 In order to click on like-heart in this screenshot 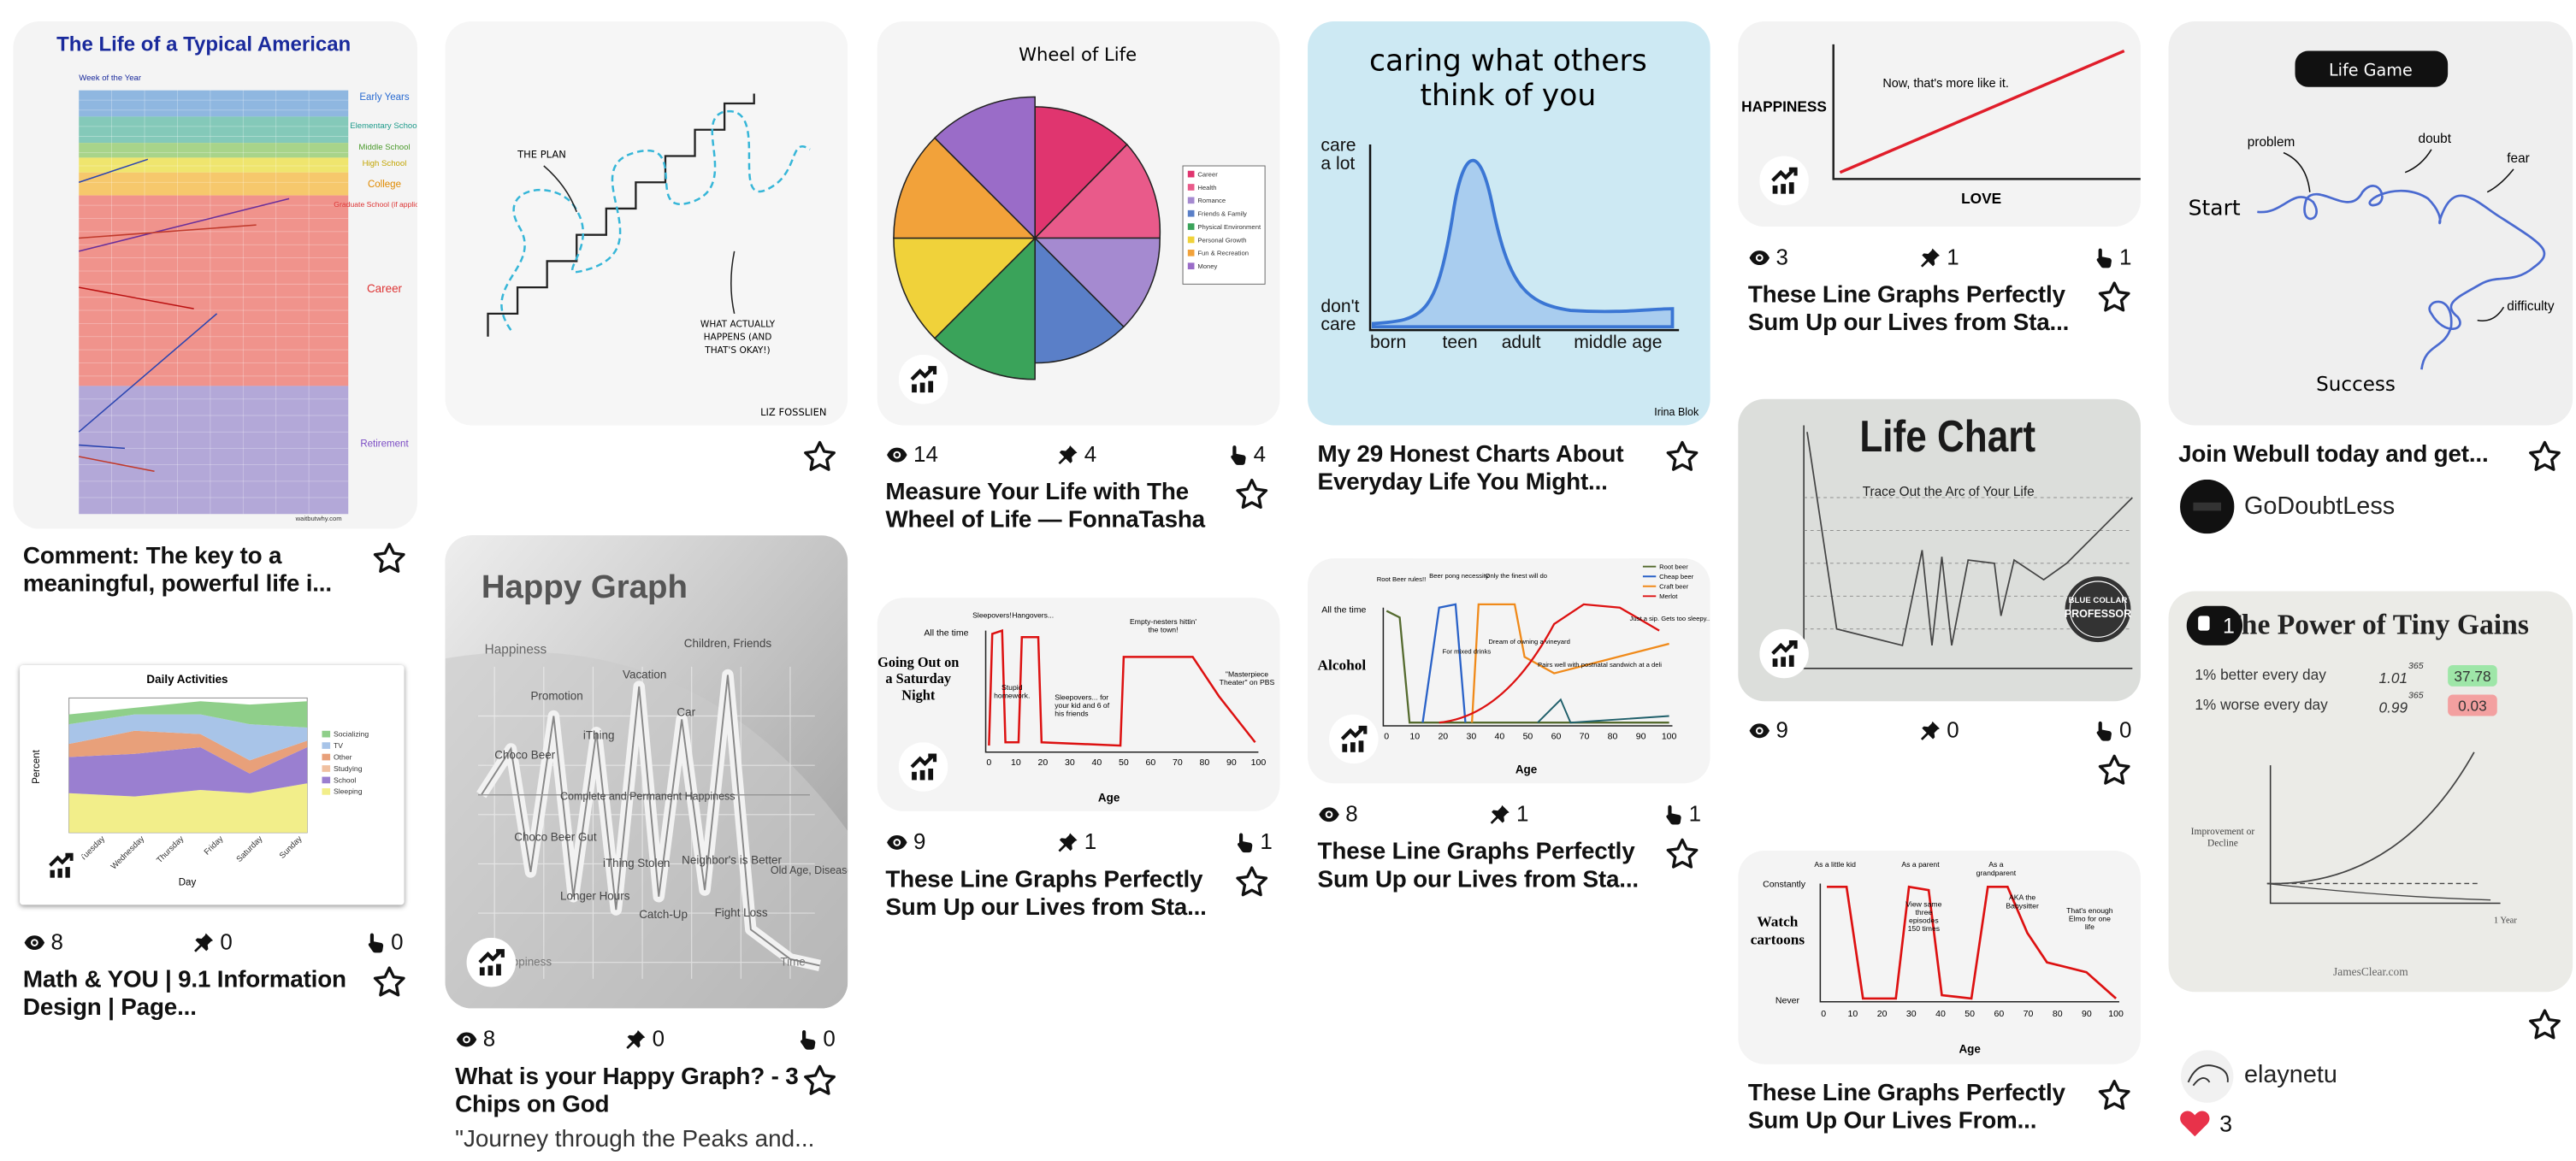, I will do `click(2194, 1124)`.